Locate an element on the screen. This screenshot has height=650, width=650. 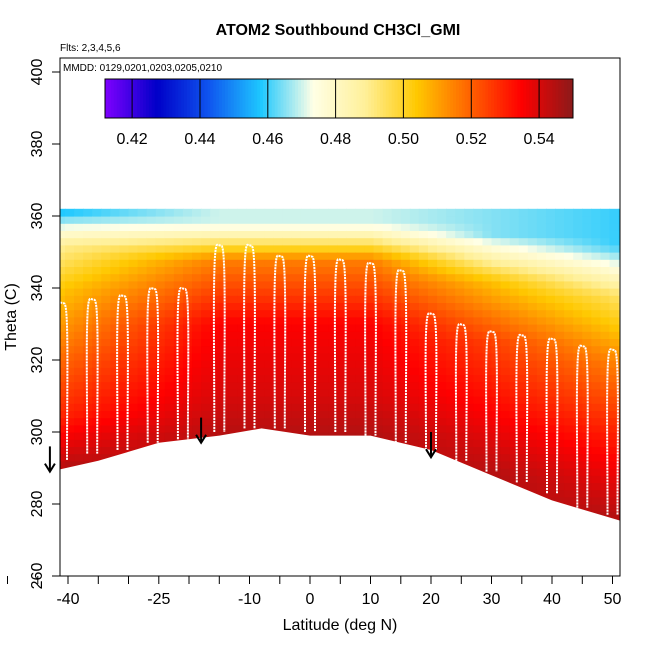
heatmap-cell-1956 is located at coordinates (405, 371).